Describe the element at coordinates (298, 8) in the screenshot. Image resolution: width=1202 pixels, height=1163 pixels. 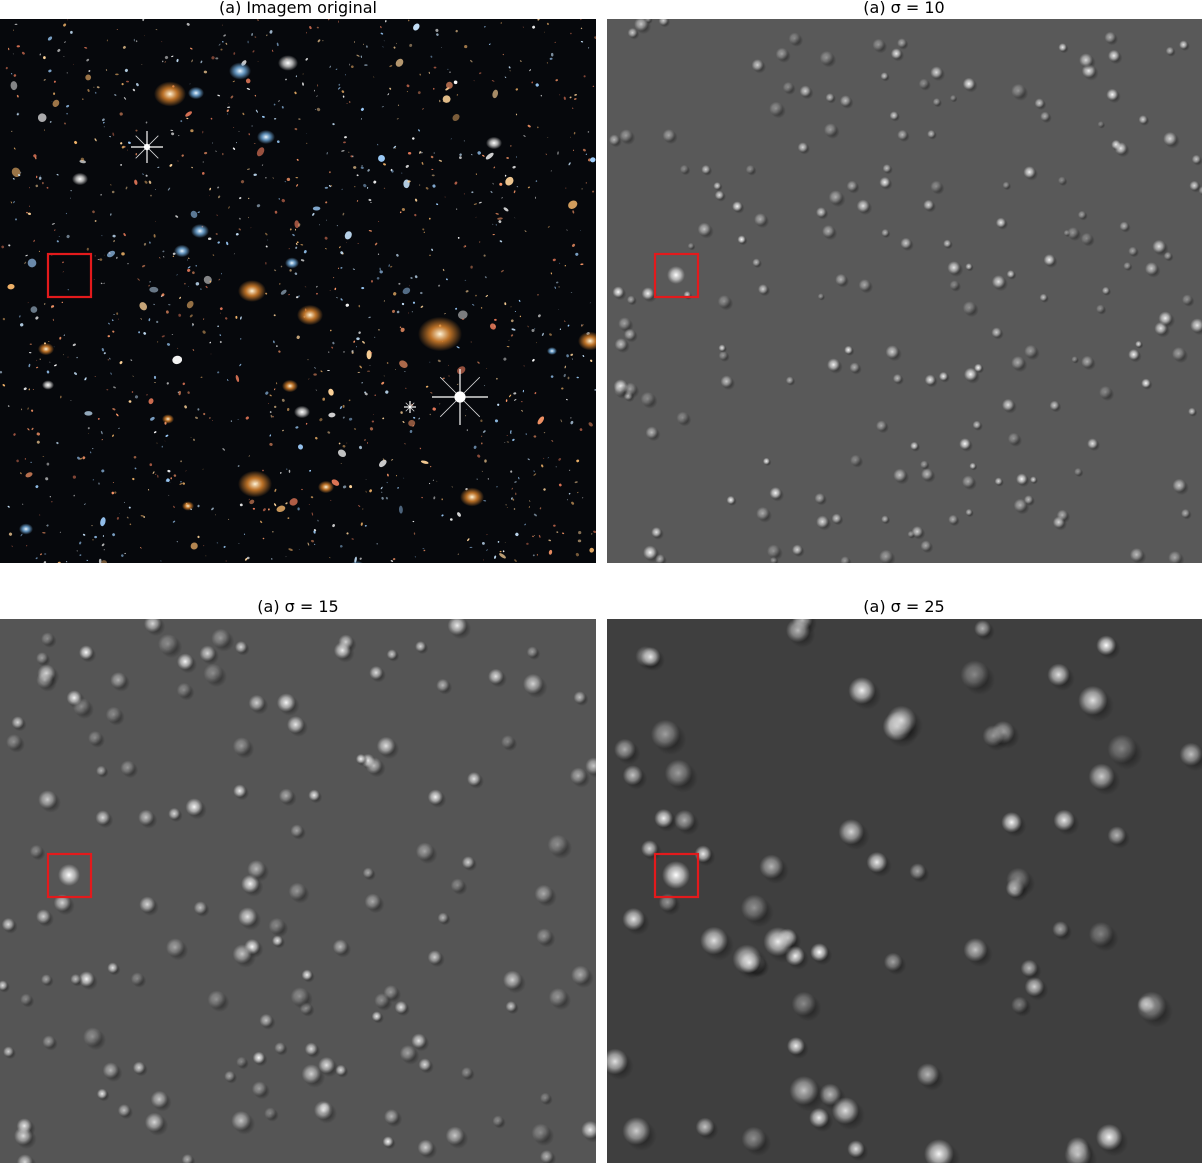
I see `panel-title-original: (a) Imagem original` at that location.